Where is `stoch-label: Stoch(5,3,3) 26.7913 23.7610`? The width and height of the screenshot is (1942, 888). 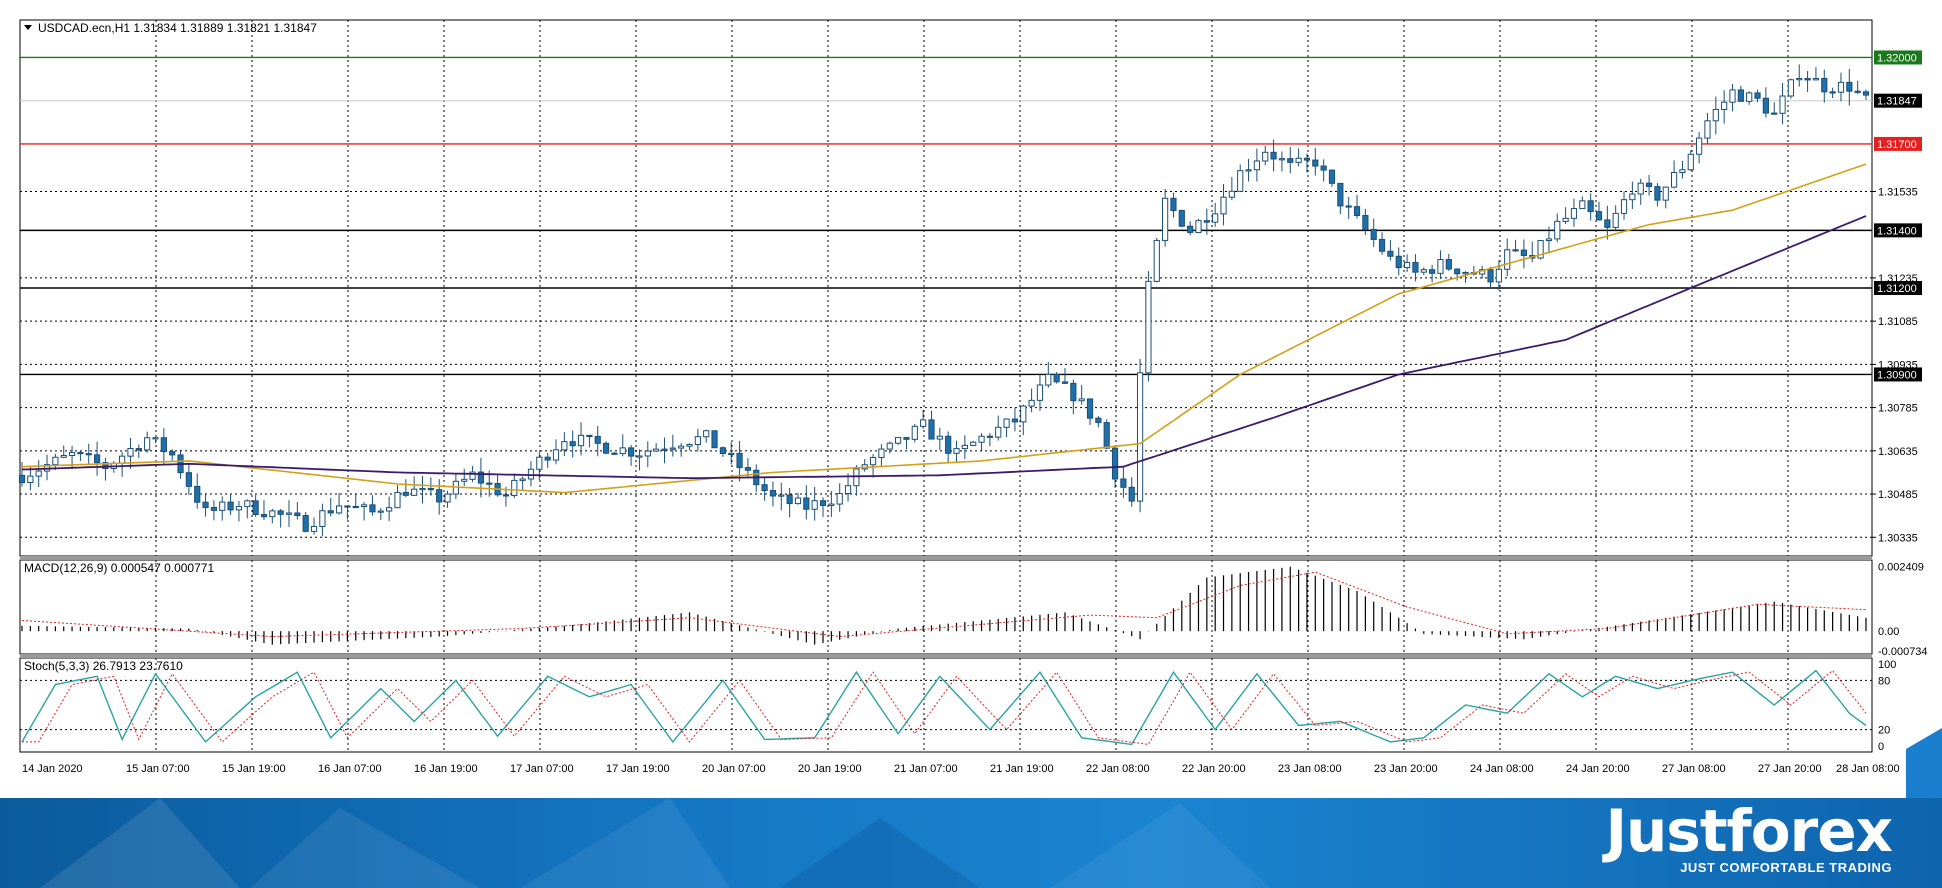 stoch-label: Stoch(5,3,3) 26.7913 23.7610 is located at coordinates (103, 666).